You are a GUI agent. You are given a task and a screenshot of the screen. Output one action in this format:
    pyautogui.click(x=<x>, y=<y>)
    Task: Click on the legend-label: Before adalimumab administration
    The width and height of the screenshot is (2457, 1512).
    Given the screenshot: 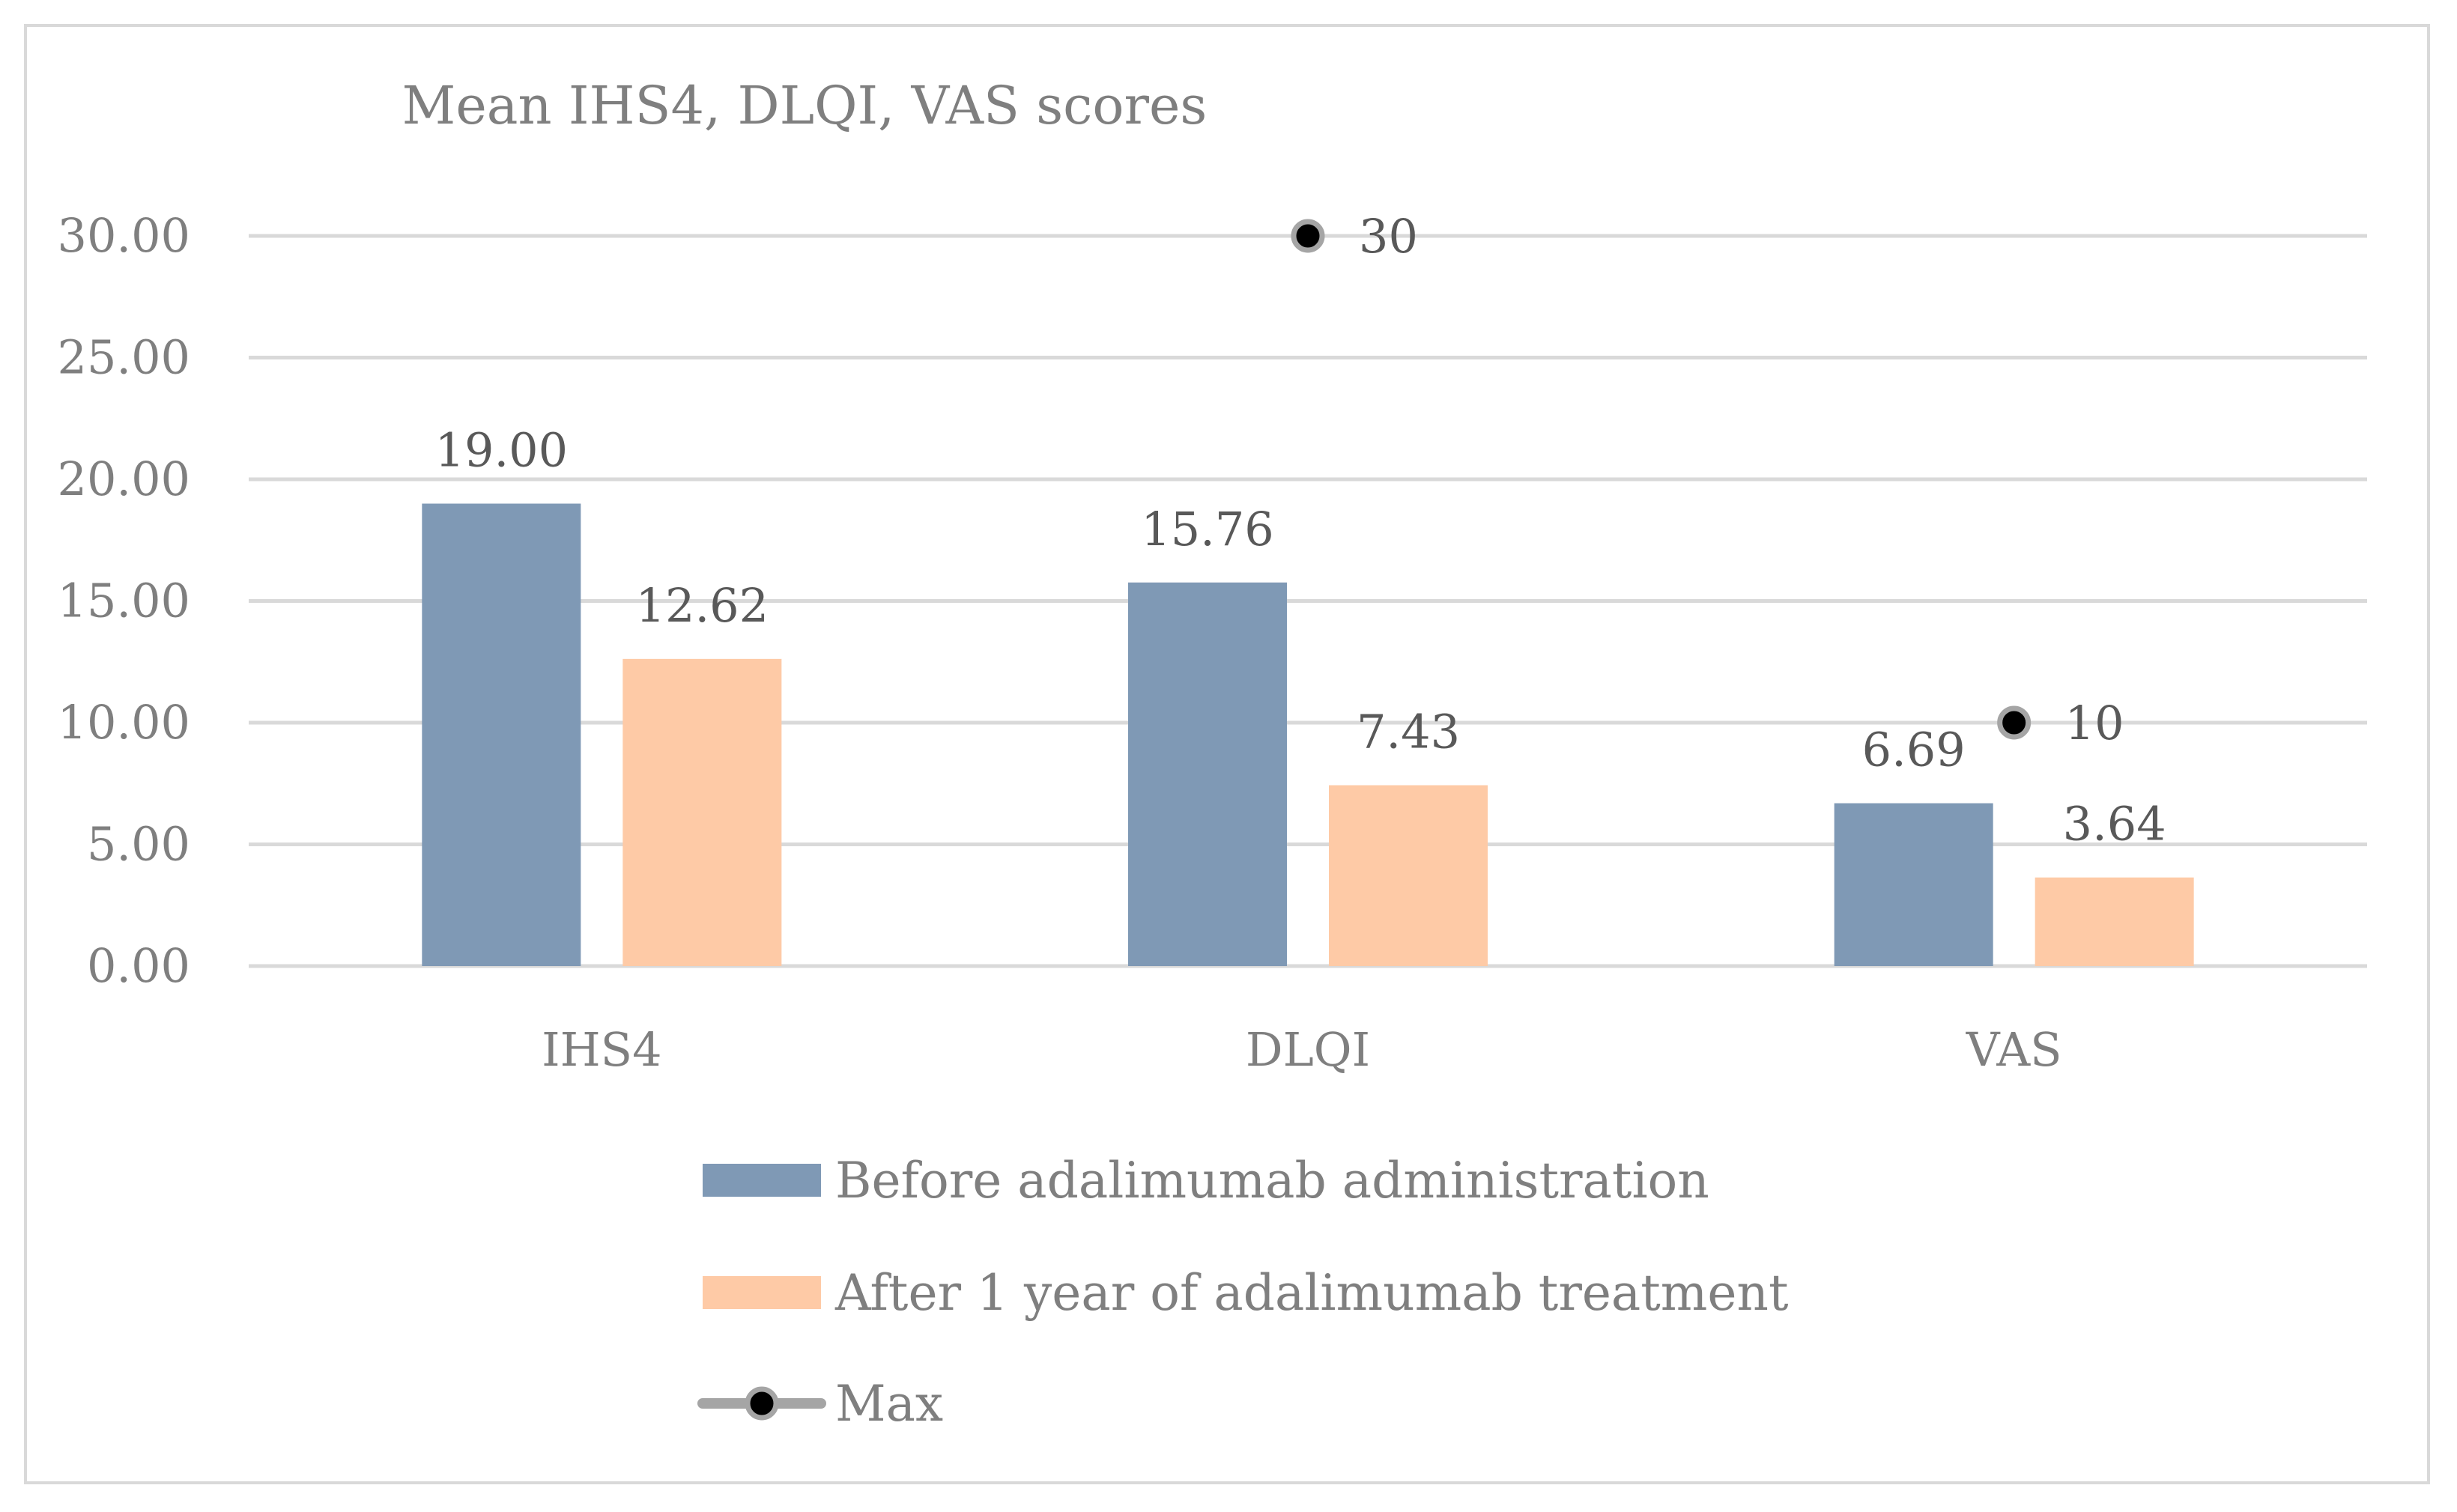 What is the action you would take?
    pyautogui.click(x=1272, y=1180)
    